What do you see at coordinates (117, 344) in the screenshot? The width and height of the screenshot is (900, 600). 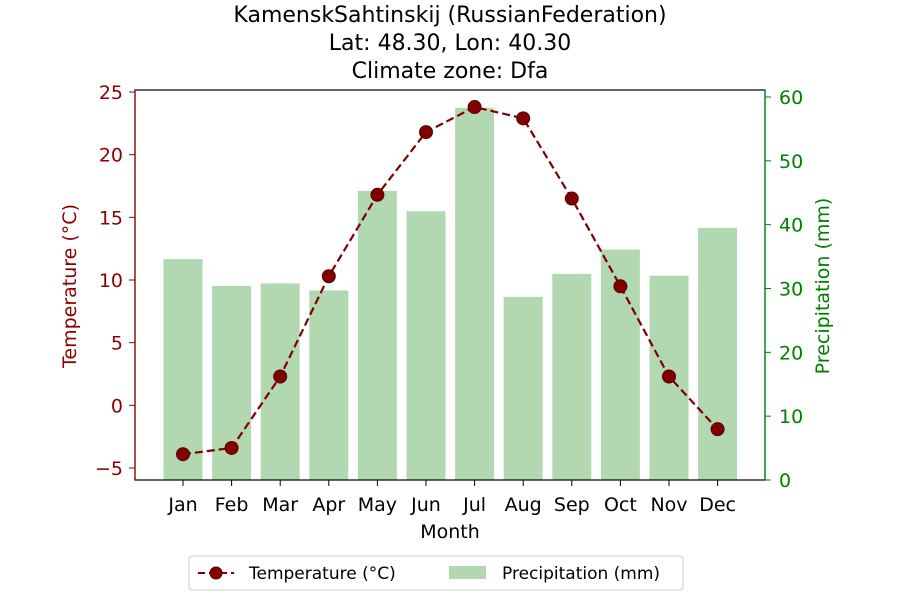 I see `y-left-tick-label-5: 5` at bounding box center [117, 344].